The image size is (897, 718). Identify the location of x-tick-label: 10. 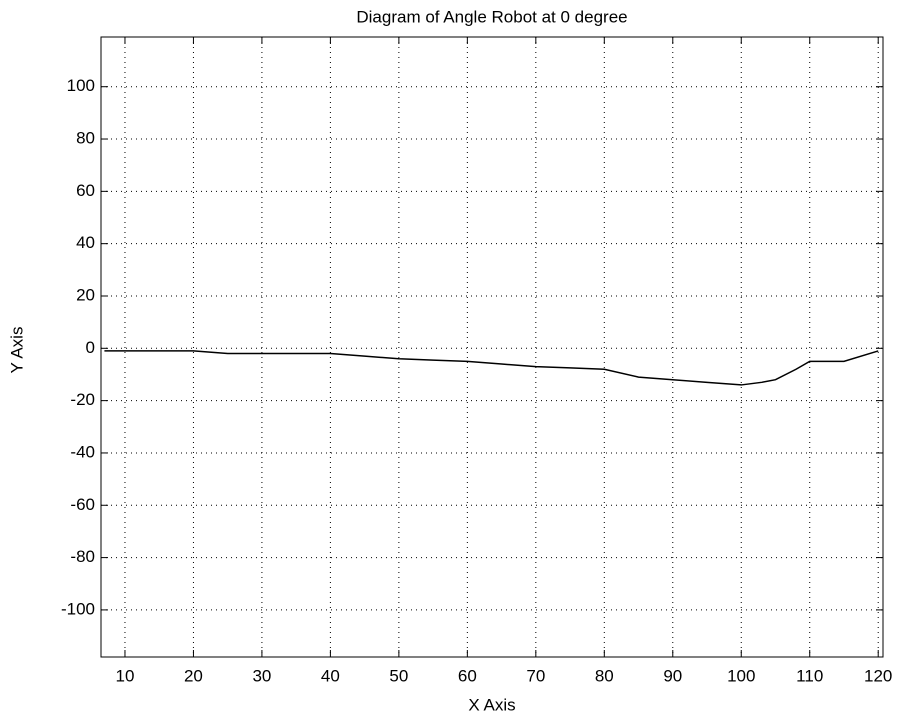
(125, 675).